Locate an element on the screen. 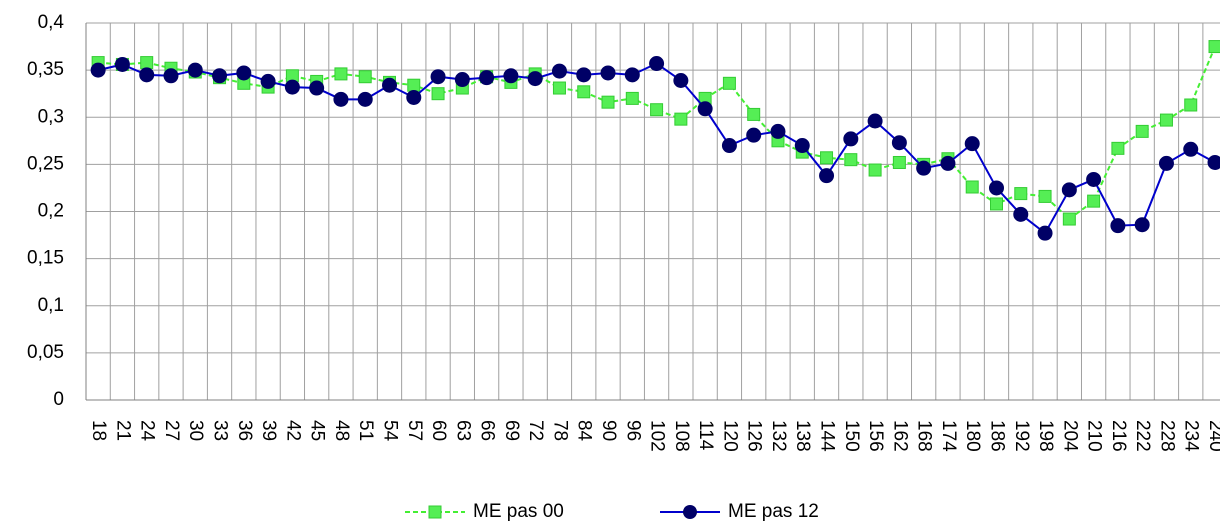  x-tick-label: 144 is located at coordinates (827, 436).